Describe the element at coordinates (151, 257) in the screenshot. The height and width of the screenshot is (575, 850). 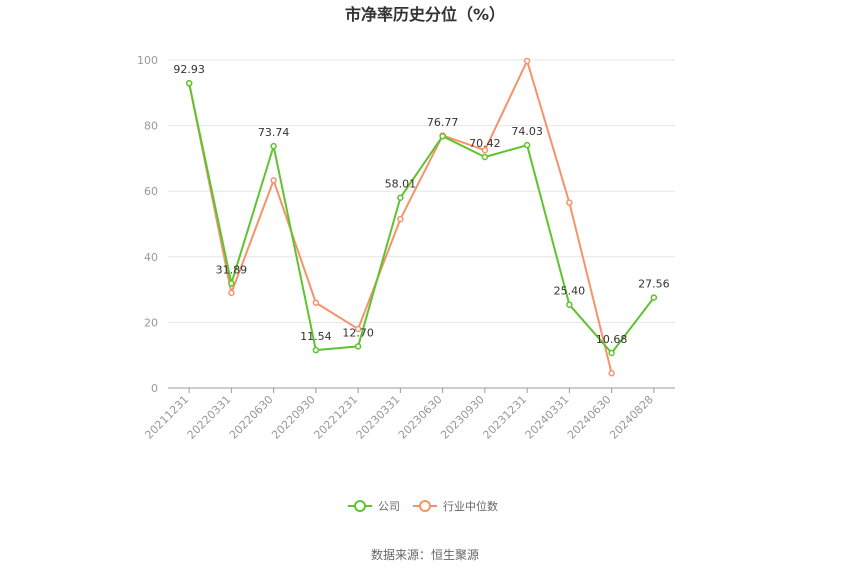
I see `y-tick-label: 40` at that location.